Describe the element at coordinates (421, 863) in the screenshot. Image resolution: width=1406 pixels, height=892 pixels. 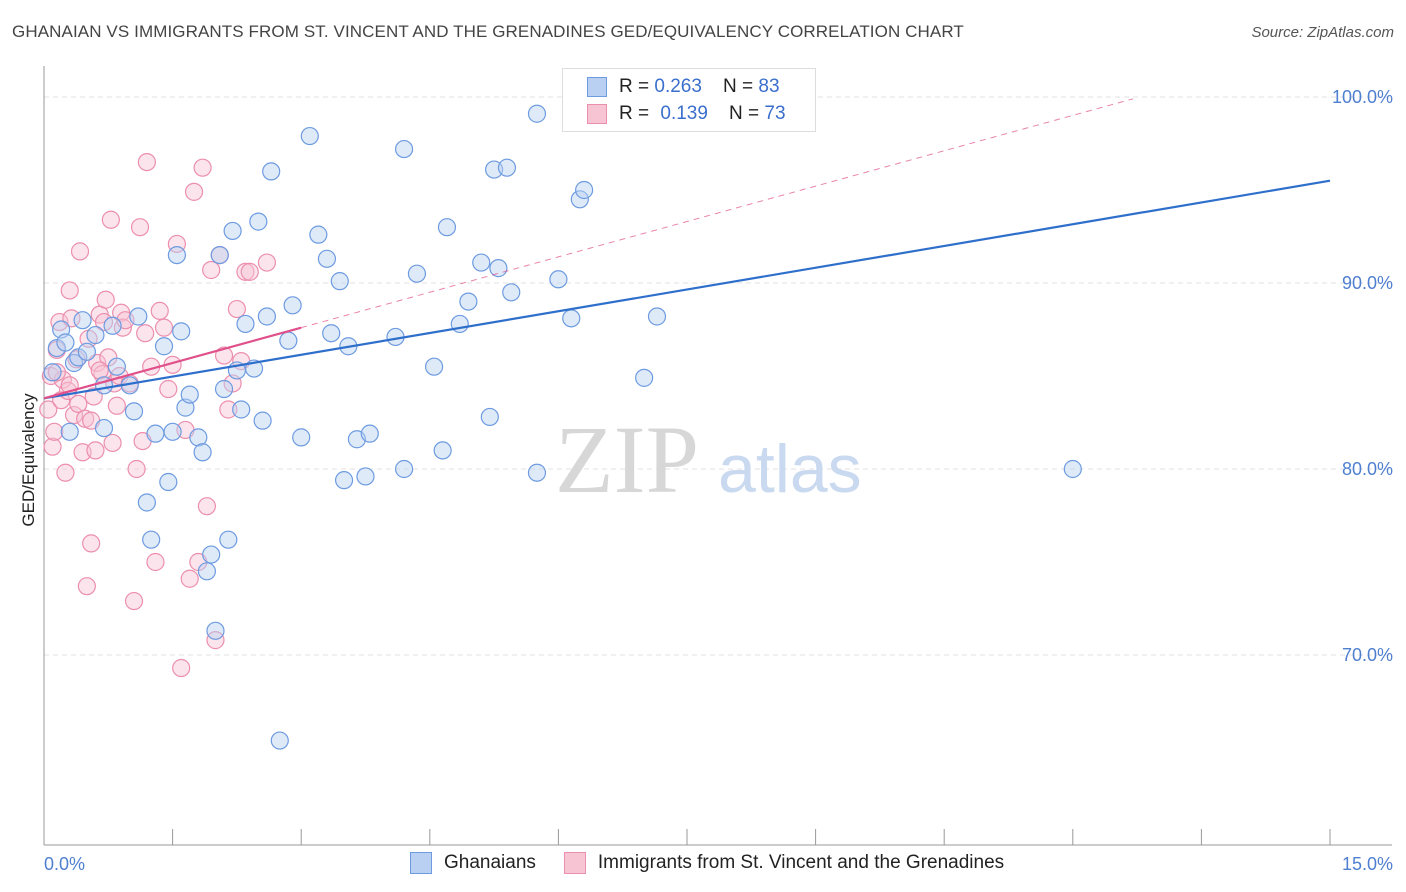
I see `bottom-legend-swatch-blue` at that location.